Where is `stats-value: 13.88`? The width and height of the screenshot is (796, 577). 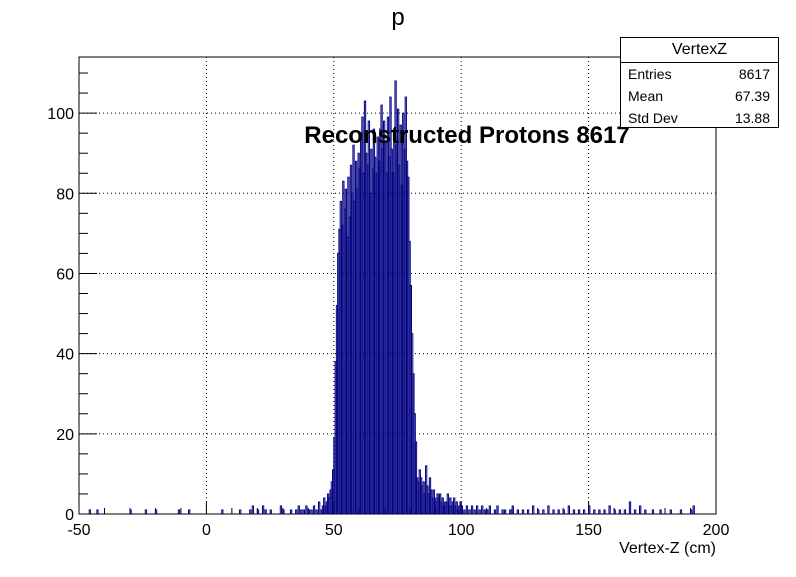
stats-value: 13.88 is located at coordinates (752, 118).